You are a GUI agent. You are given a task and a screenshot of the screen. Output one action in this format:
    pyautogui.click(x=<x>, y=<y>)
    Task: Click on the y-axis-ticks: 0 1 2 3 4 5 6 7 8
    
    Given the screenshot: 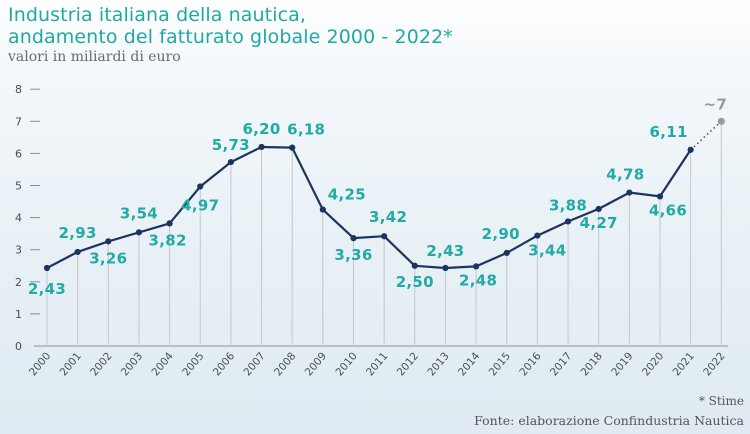 What is the action you would take?
    pyautogui.click(x=27, y=218)
    